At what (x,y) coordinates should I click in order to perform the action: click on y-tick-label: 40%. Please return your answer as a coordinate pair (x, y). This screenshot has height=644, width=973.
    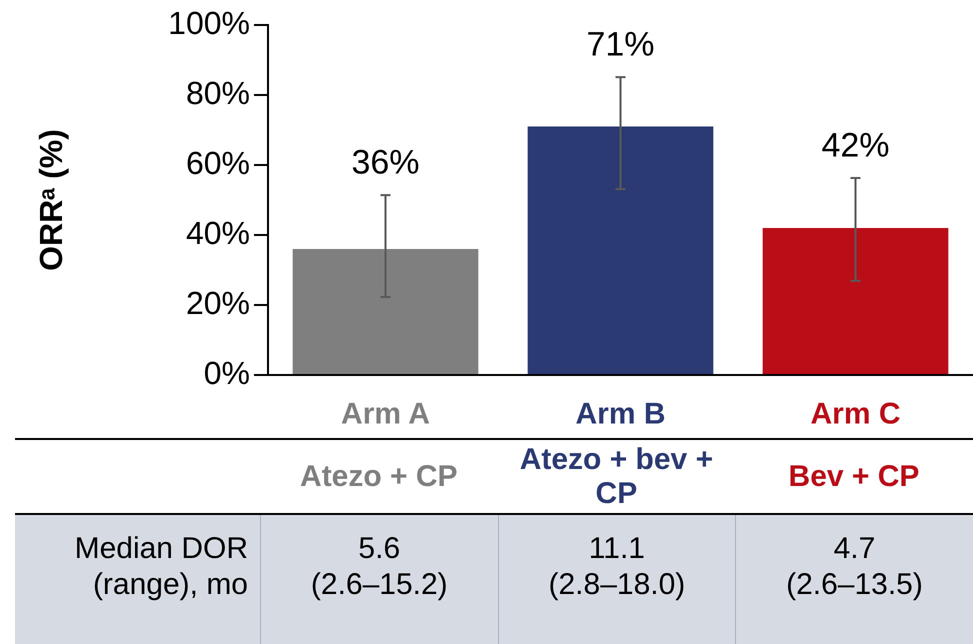
    Looking at the image, I should click on (218, 232).